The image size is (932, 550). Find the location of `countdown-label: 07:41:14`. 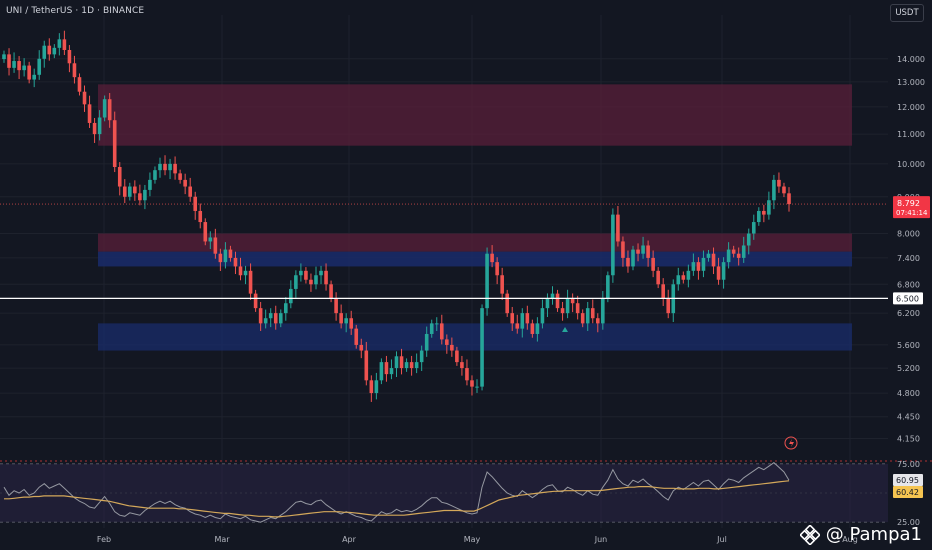

countdown-label: 07:41:14 is located at coordinates (912, 213).